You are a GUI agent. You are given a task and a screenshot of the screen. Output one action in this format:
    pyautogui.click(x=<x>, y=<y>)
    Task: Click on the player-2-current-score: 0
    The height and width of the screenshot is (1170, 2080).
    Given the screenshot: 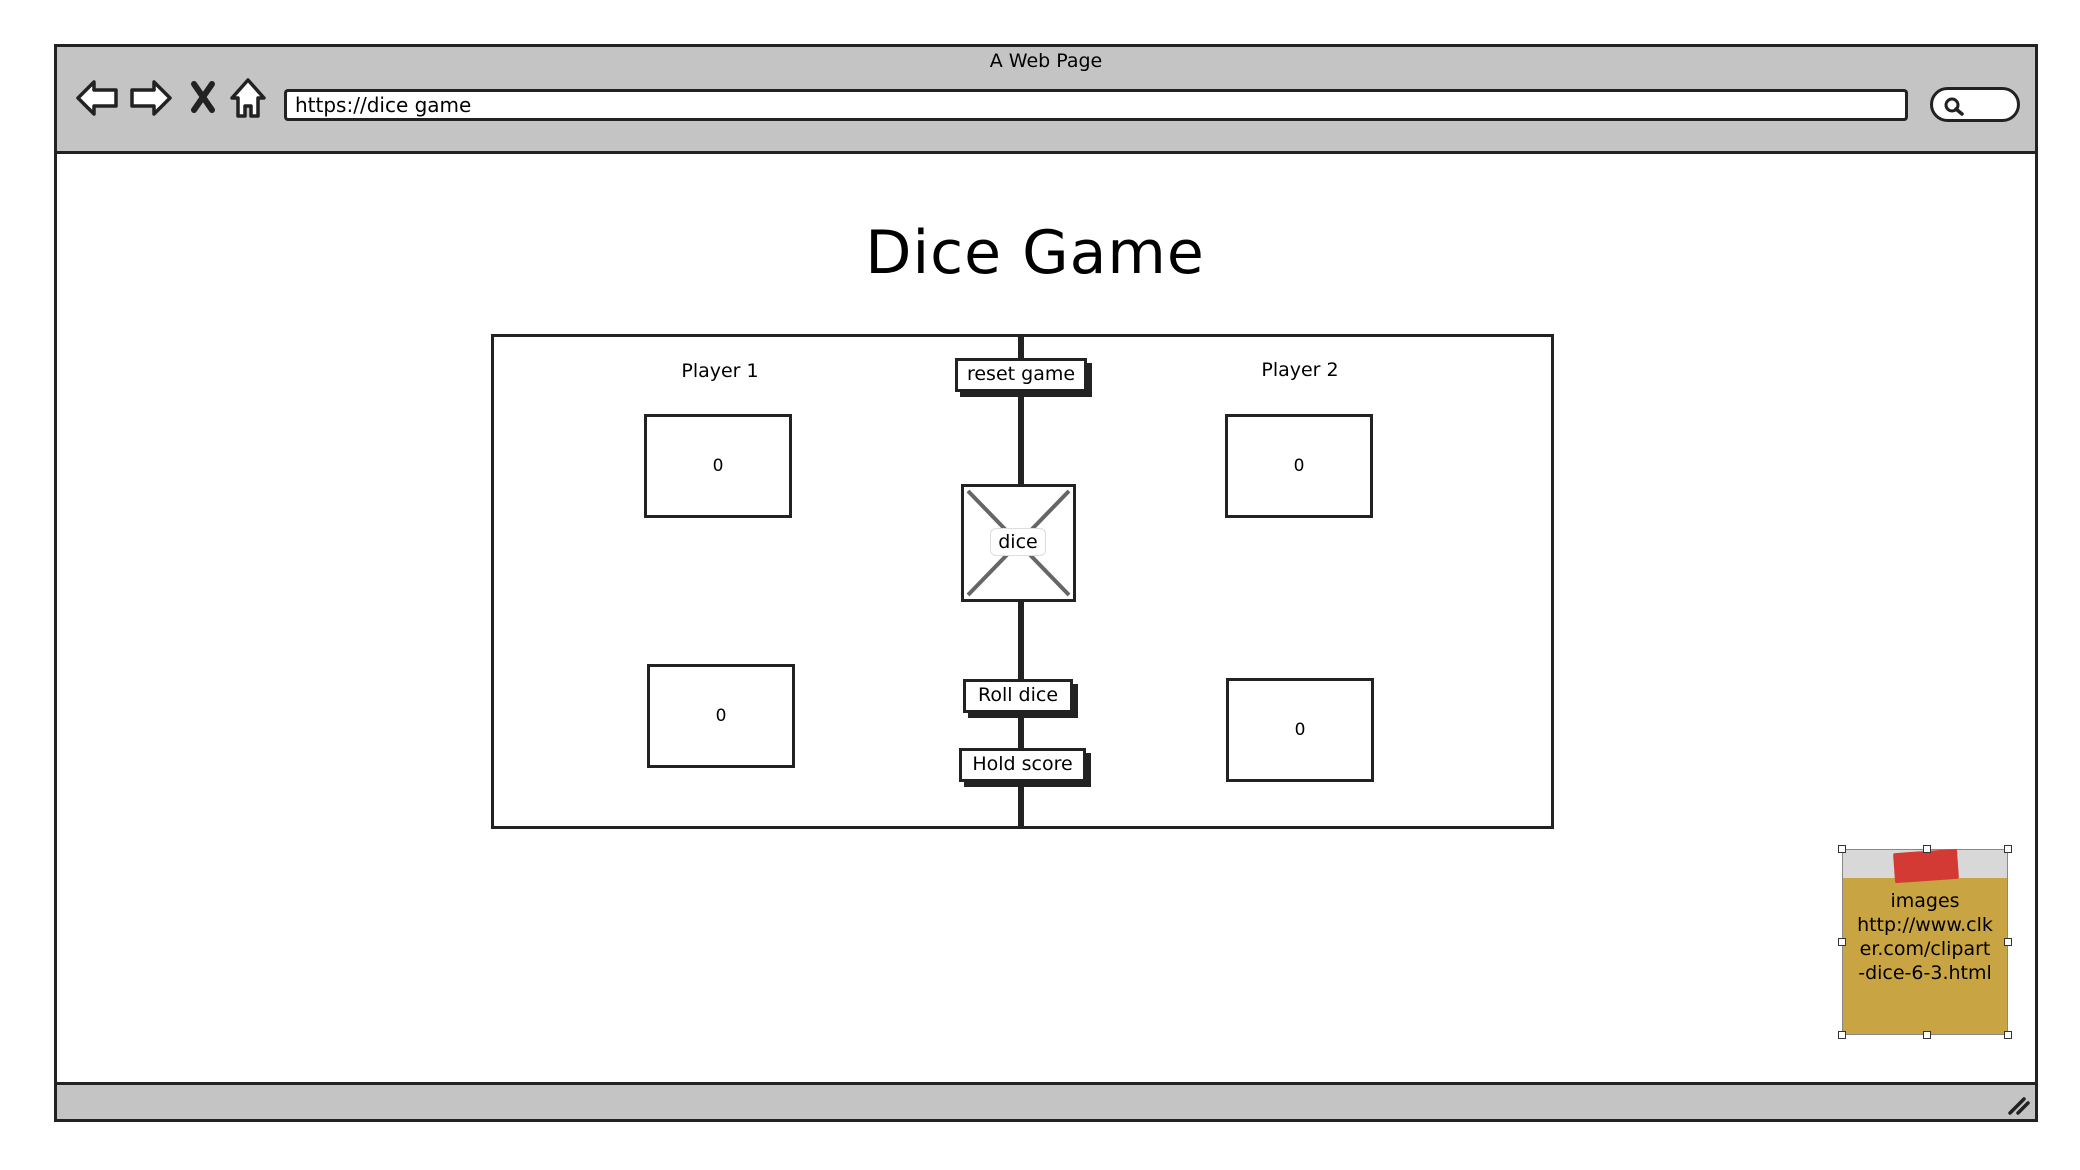 What is the action you would take?
    pyautogui.click(x=1300, y=730)
    